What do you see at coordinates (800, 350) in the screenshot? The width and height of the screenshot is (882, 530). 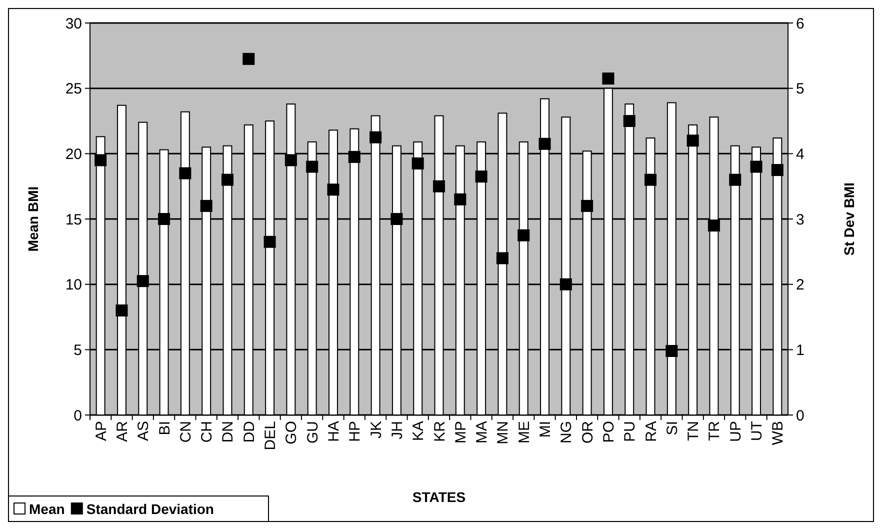 I see `y2-tick-label: 1` at bounding box center [800, 350].